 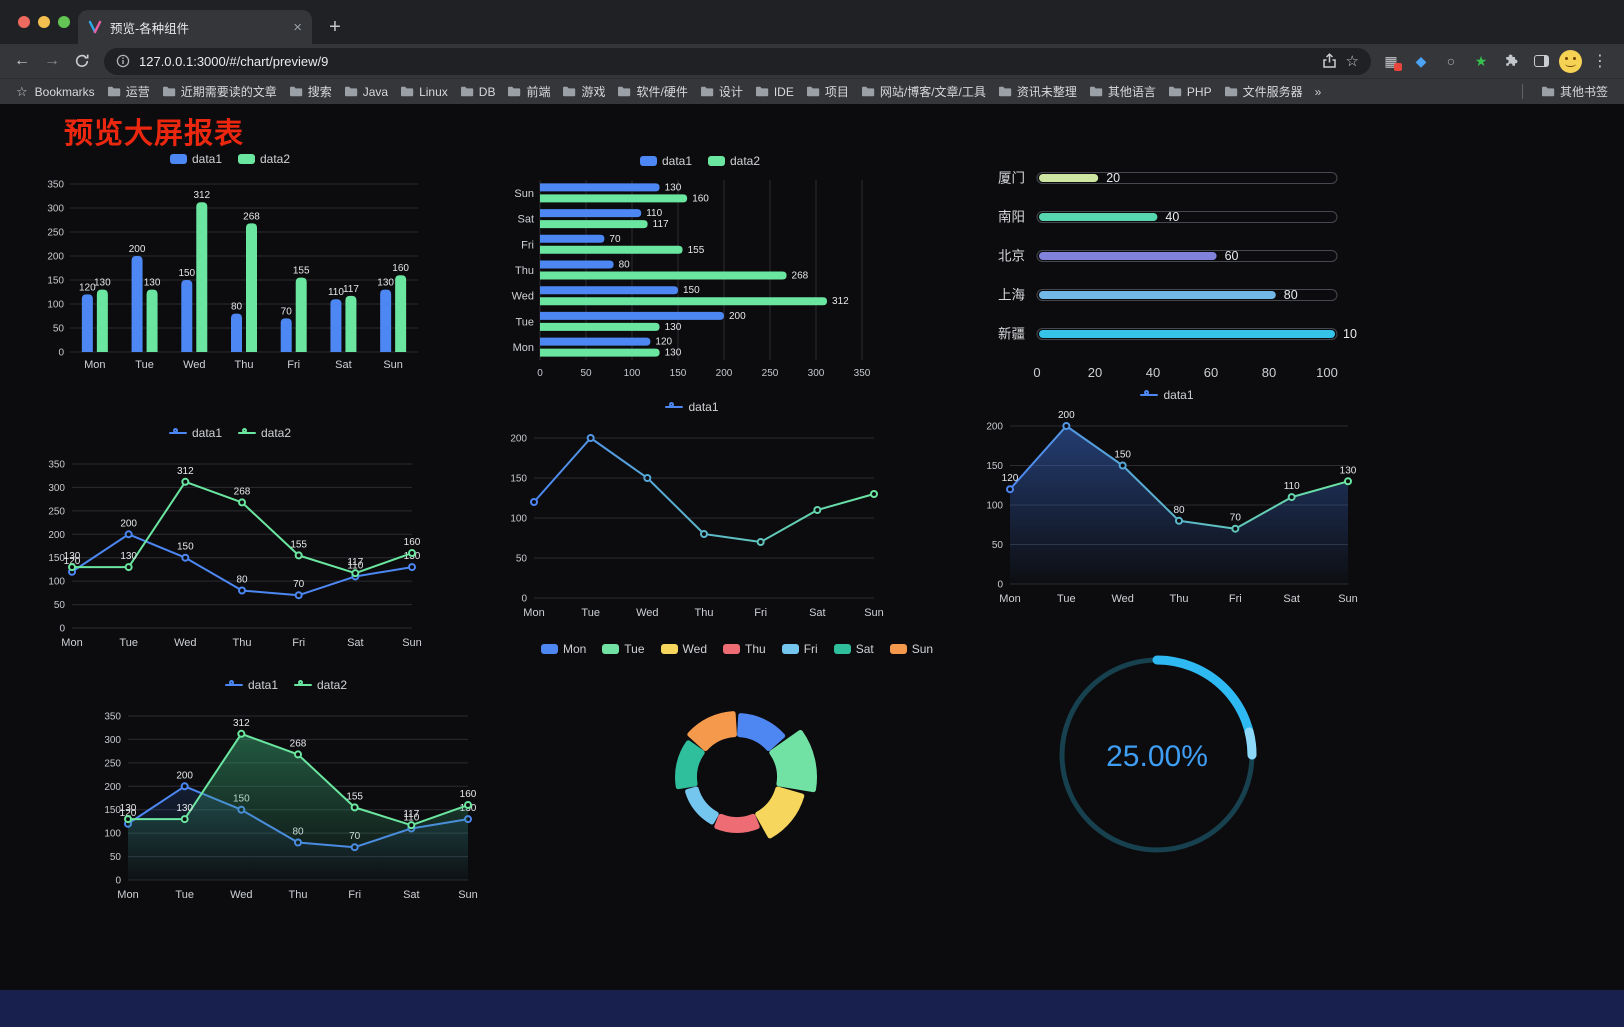 I want to click on share-icon, so click(x=1329, y=61).